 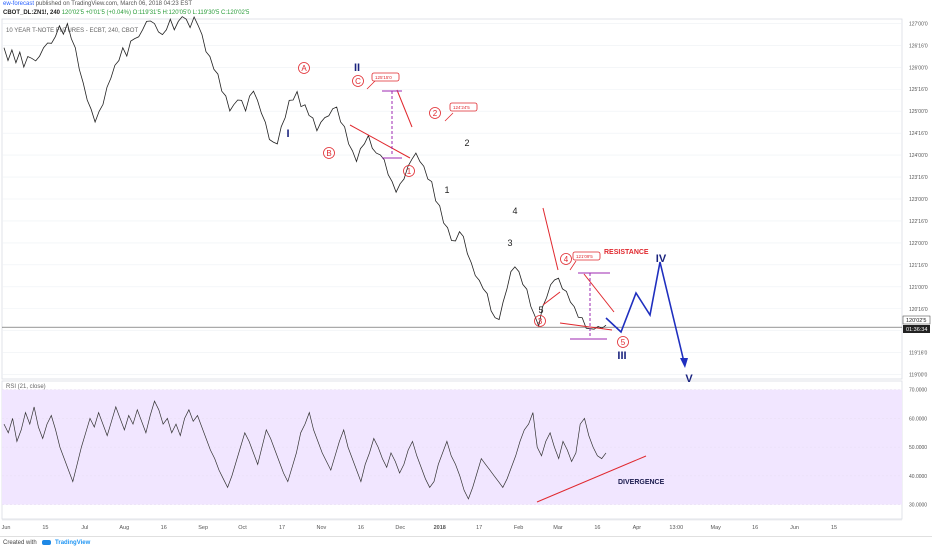 What do you see at coordinates (32, 13) in the screenshot?
I see `symbol-label: CBOT_DL:ZN1!, 240` at bounding box center [32, 13].